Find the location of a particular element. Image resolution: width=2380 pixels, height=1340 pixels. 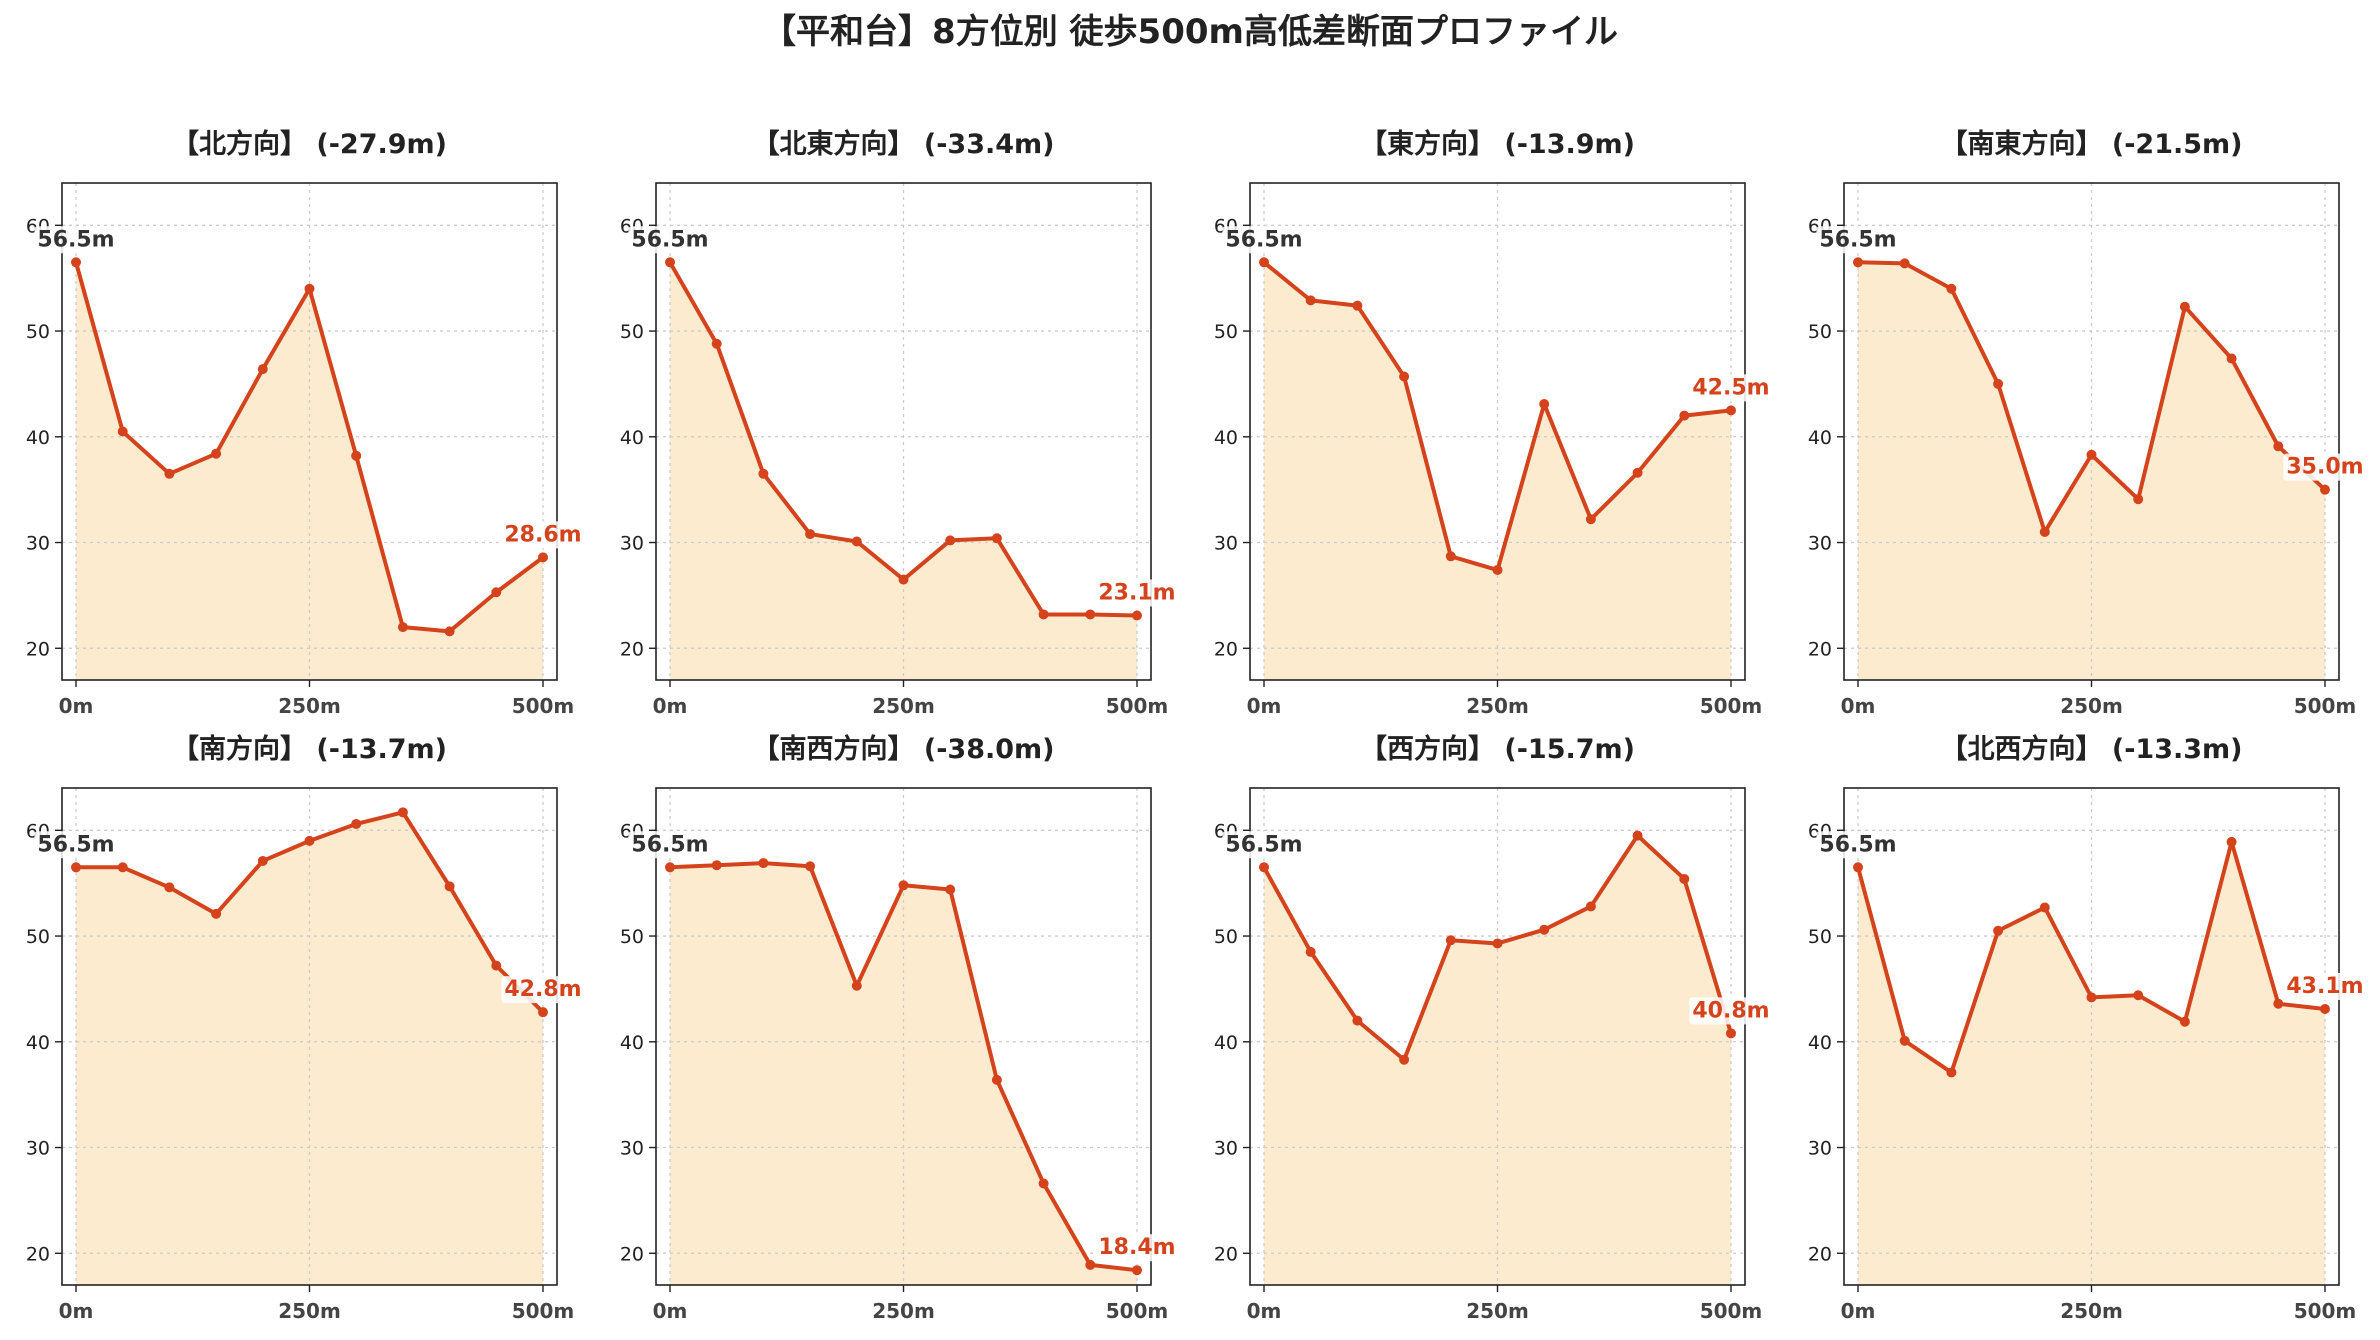

panel-title: 【北方向】 (-27.9m) is located at coordinates (309, 144).